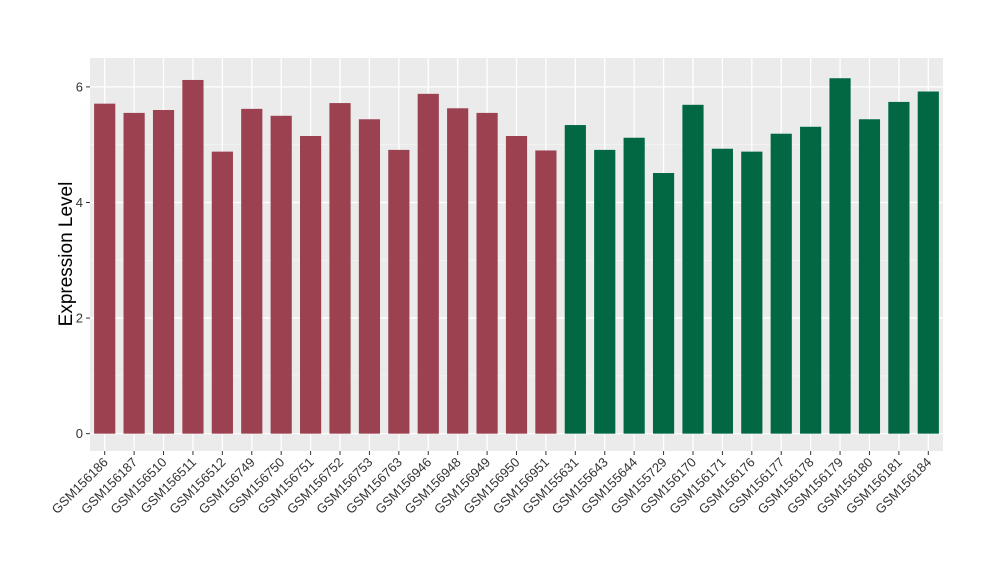 This screenshot has width=1000, height=580. Describe the element at coordinates (163, 272) in the screenshot. I see `bar-gsm156510` at that location.